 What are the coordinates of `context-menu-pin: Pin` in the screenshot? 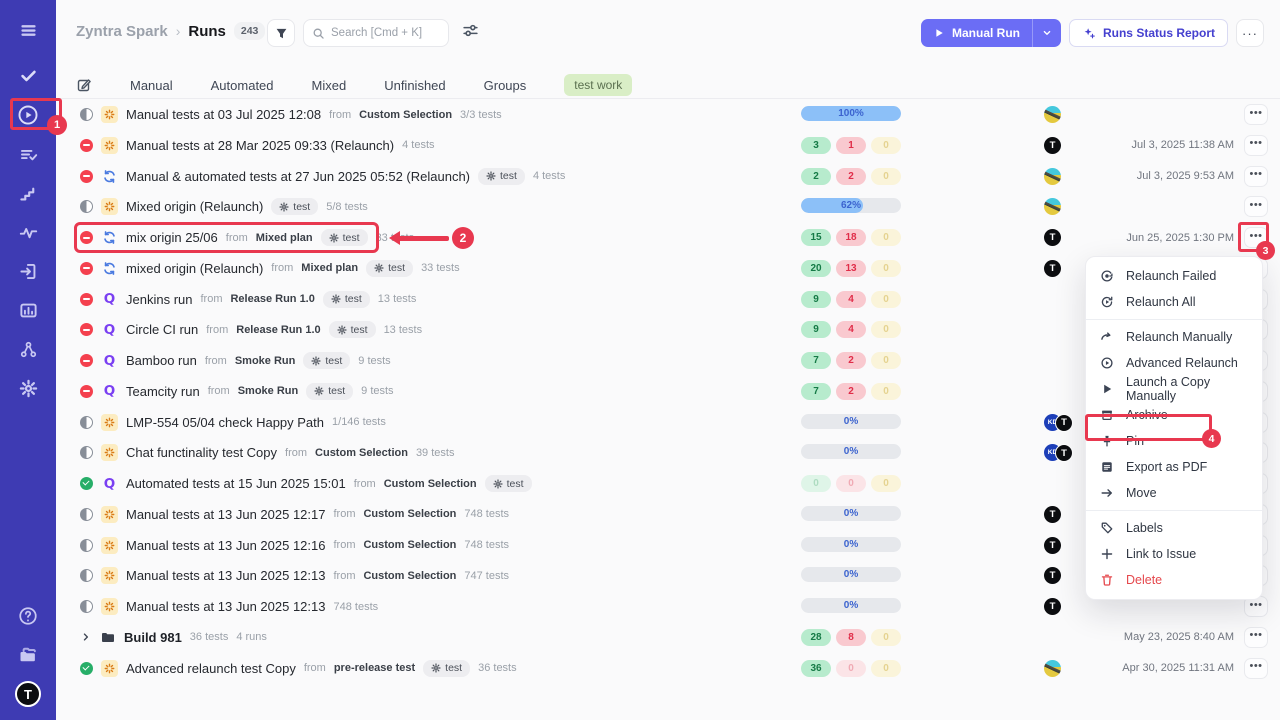 It's located at (1174, 441).